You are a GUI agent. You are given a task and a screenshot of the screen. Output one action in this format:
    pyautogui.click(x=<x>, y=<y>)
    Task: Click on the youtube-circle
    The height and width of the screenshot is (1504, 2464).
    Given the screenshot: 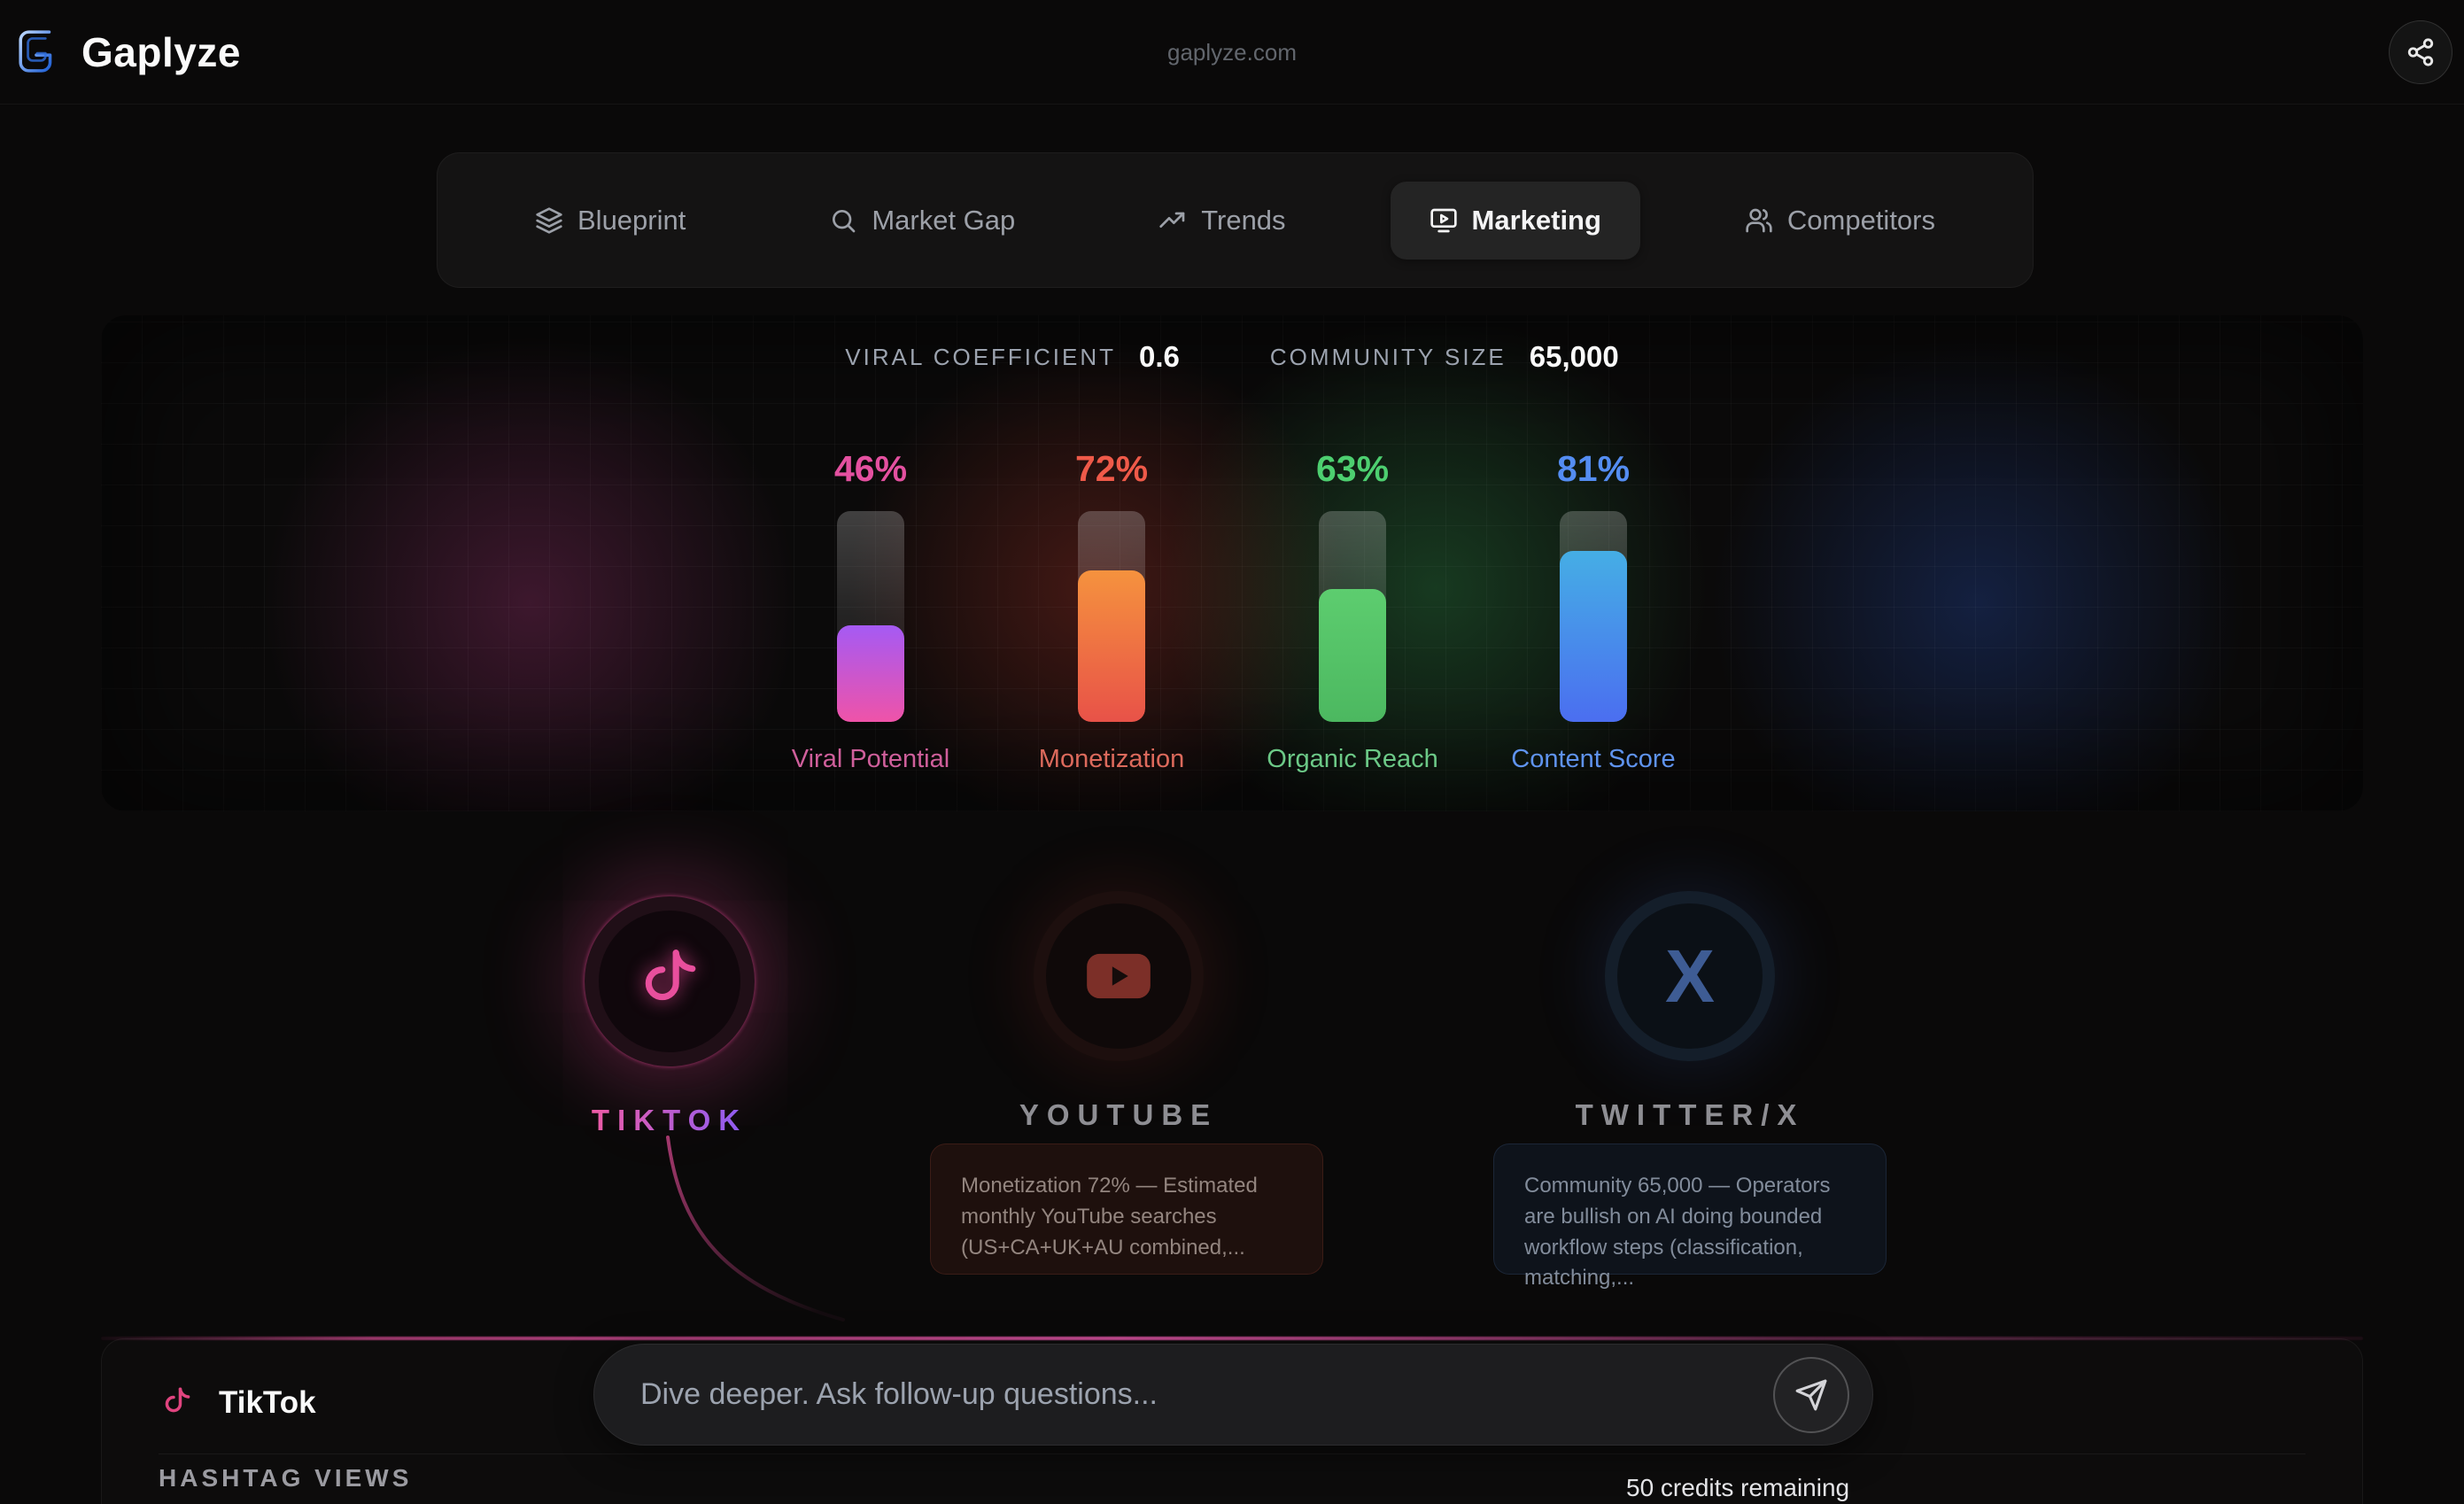 What is the action you would take?
    pyautogui.click(x=1119, y=976)
    